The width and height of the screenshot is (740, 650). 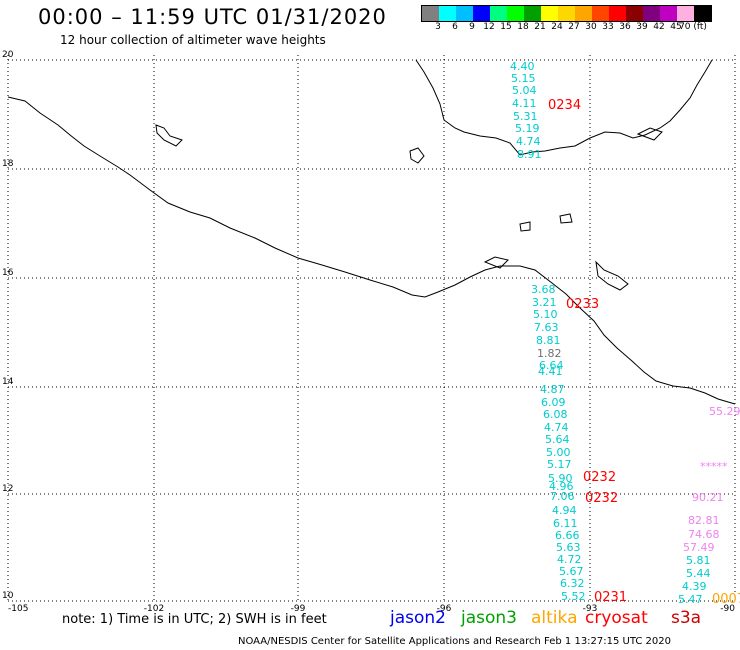 I want to click on pass-time-label: 0231, so click(x=610, y=597).